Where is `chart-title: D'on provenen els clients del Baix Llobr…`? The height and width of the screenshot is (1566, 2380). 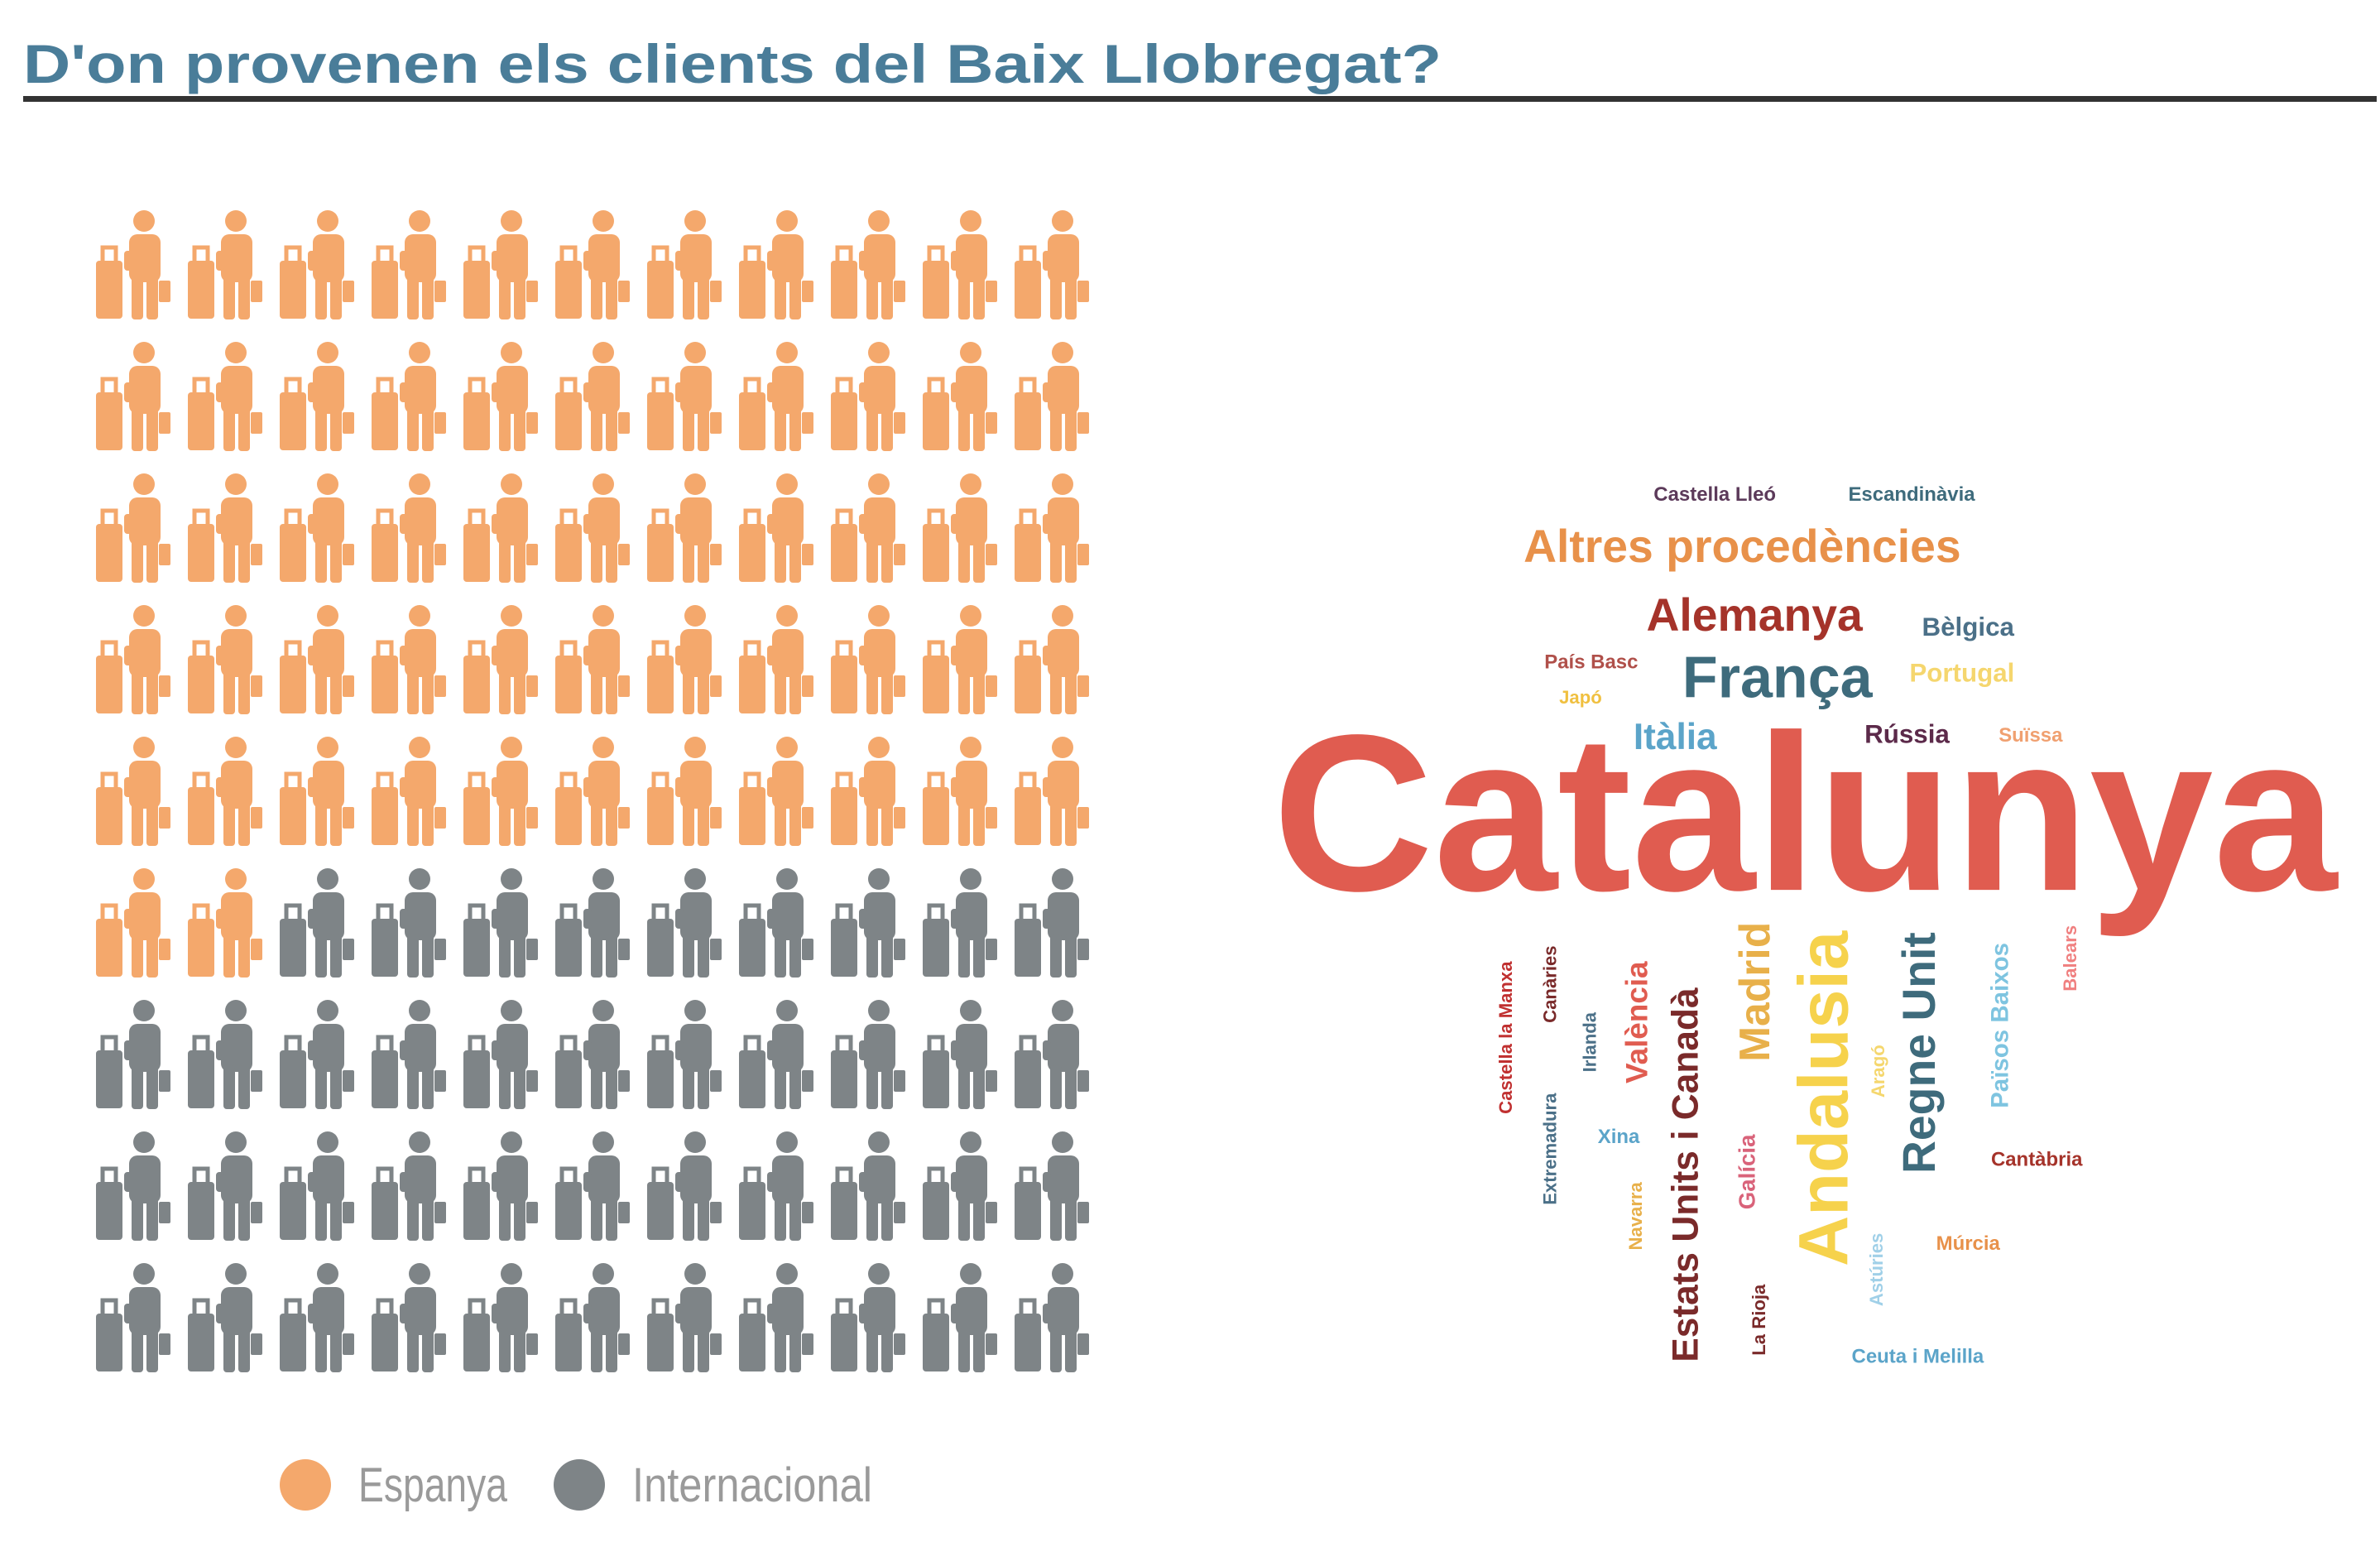 chart-title: D'on provenen els clients del Baix Llobr… is located at coordinates (732, 63).